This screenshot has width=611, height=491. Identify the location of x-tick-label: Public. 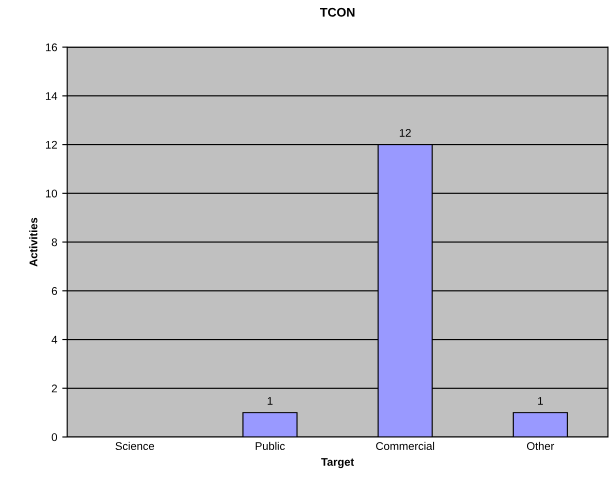
(270, 446).